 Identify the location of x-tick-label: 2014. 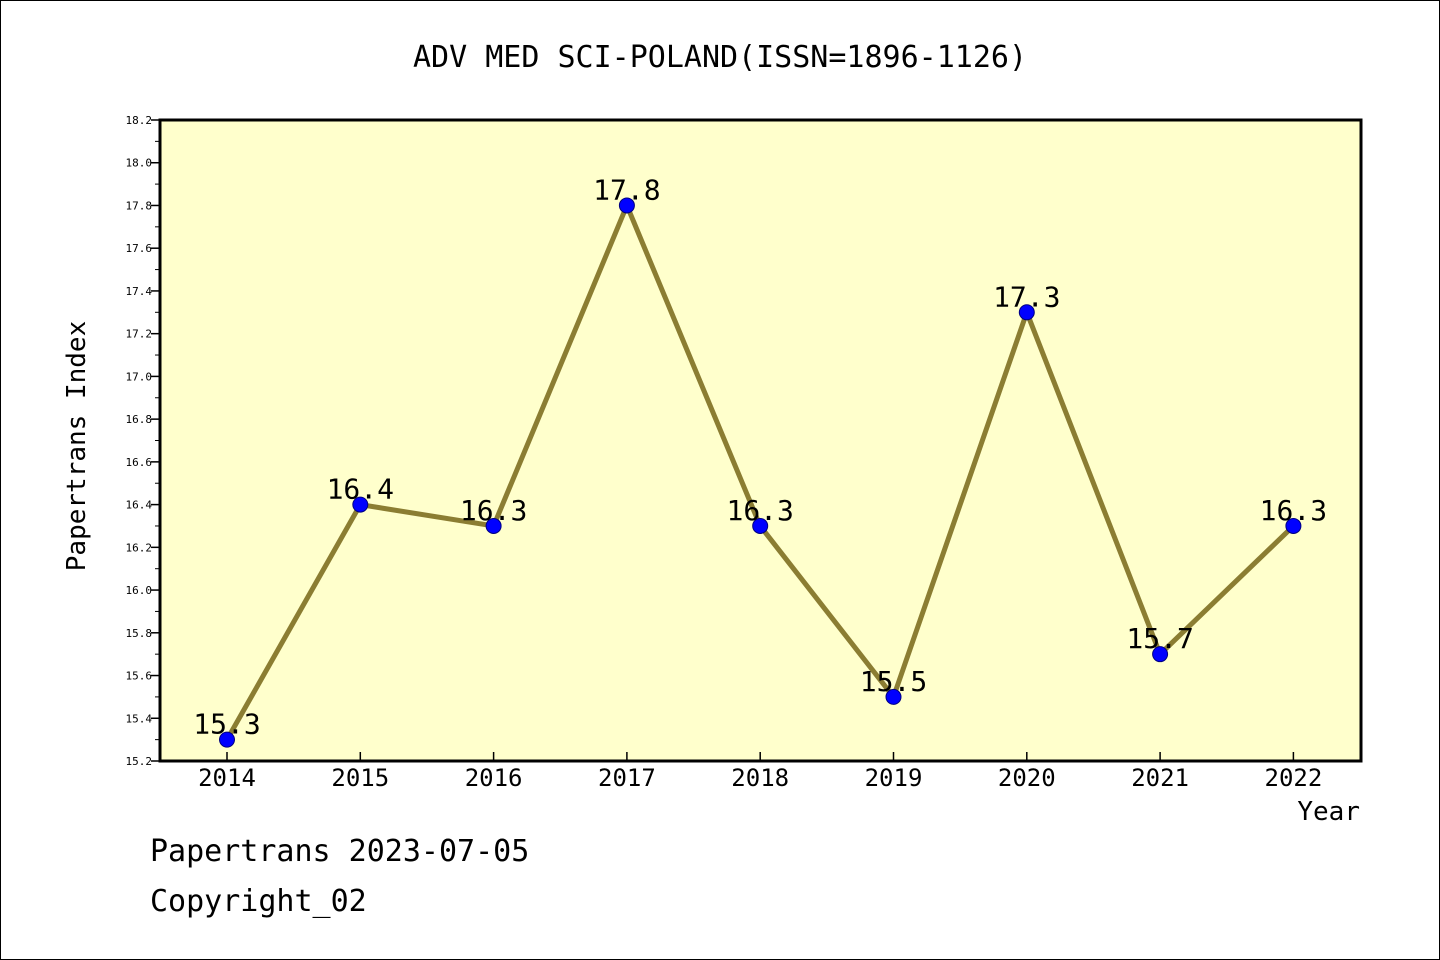
(227, 778).